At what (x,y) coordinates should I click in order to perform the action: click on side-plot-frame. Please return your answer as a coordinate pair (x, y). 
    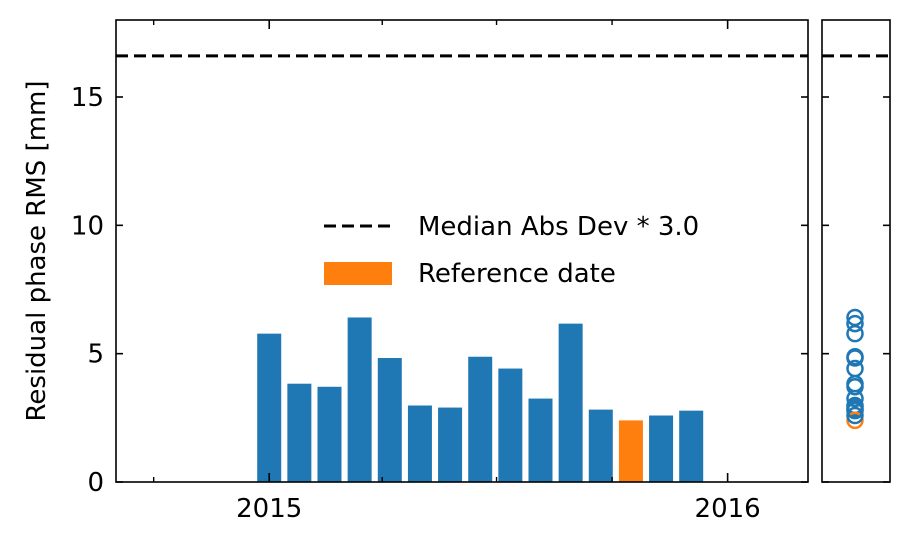
    Looking at the image, I should click on (856, 251).